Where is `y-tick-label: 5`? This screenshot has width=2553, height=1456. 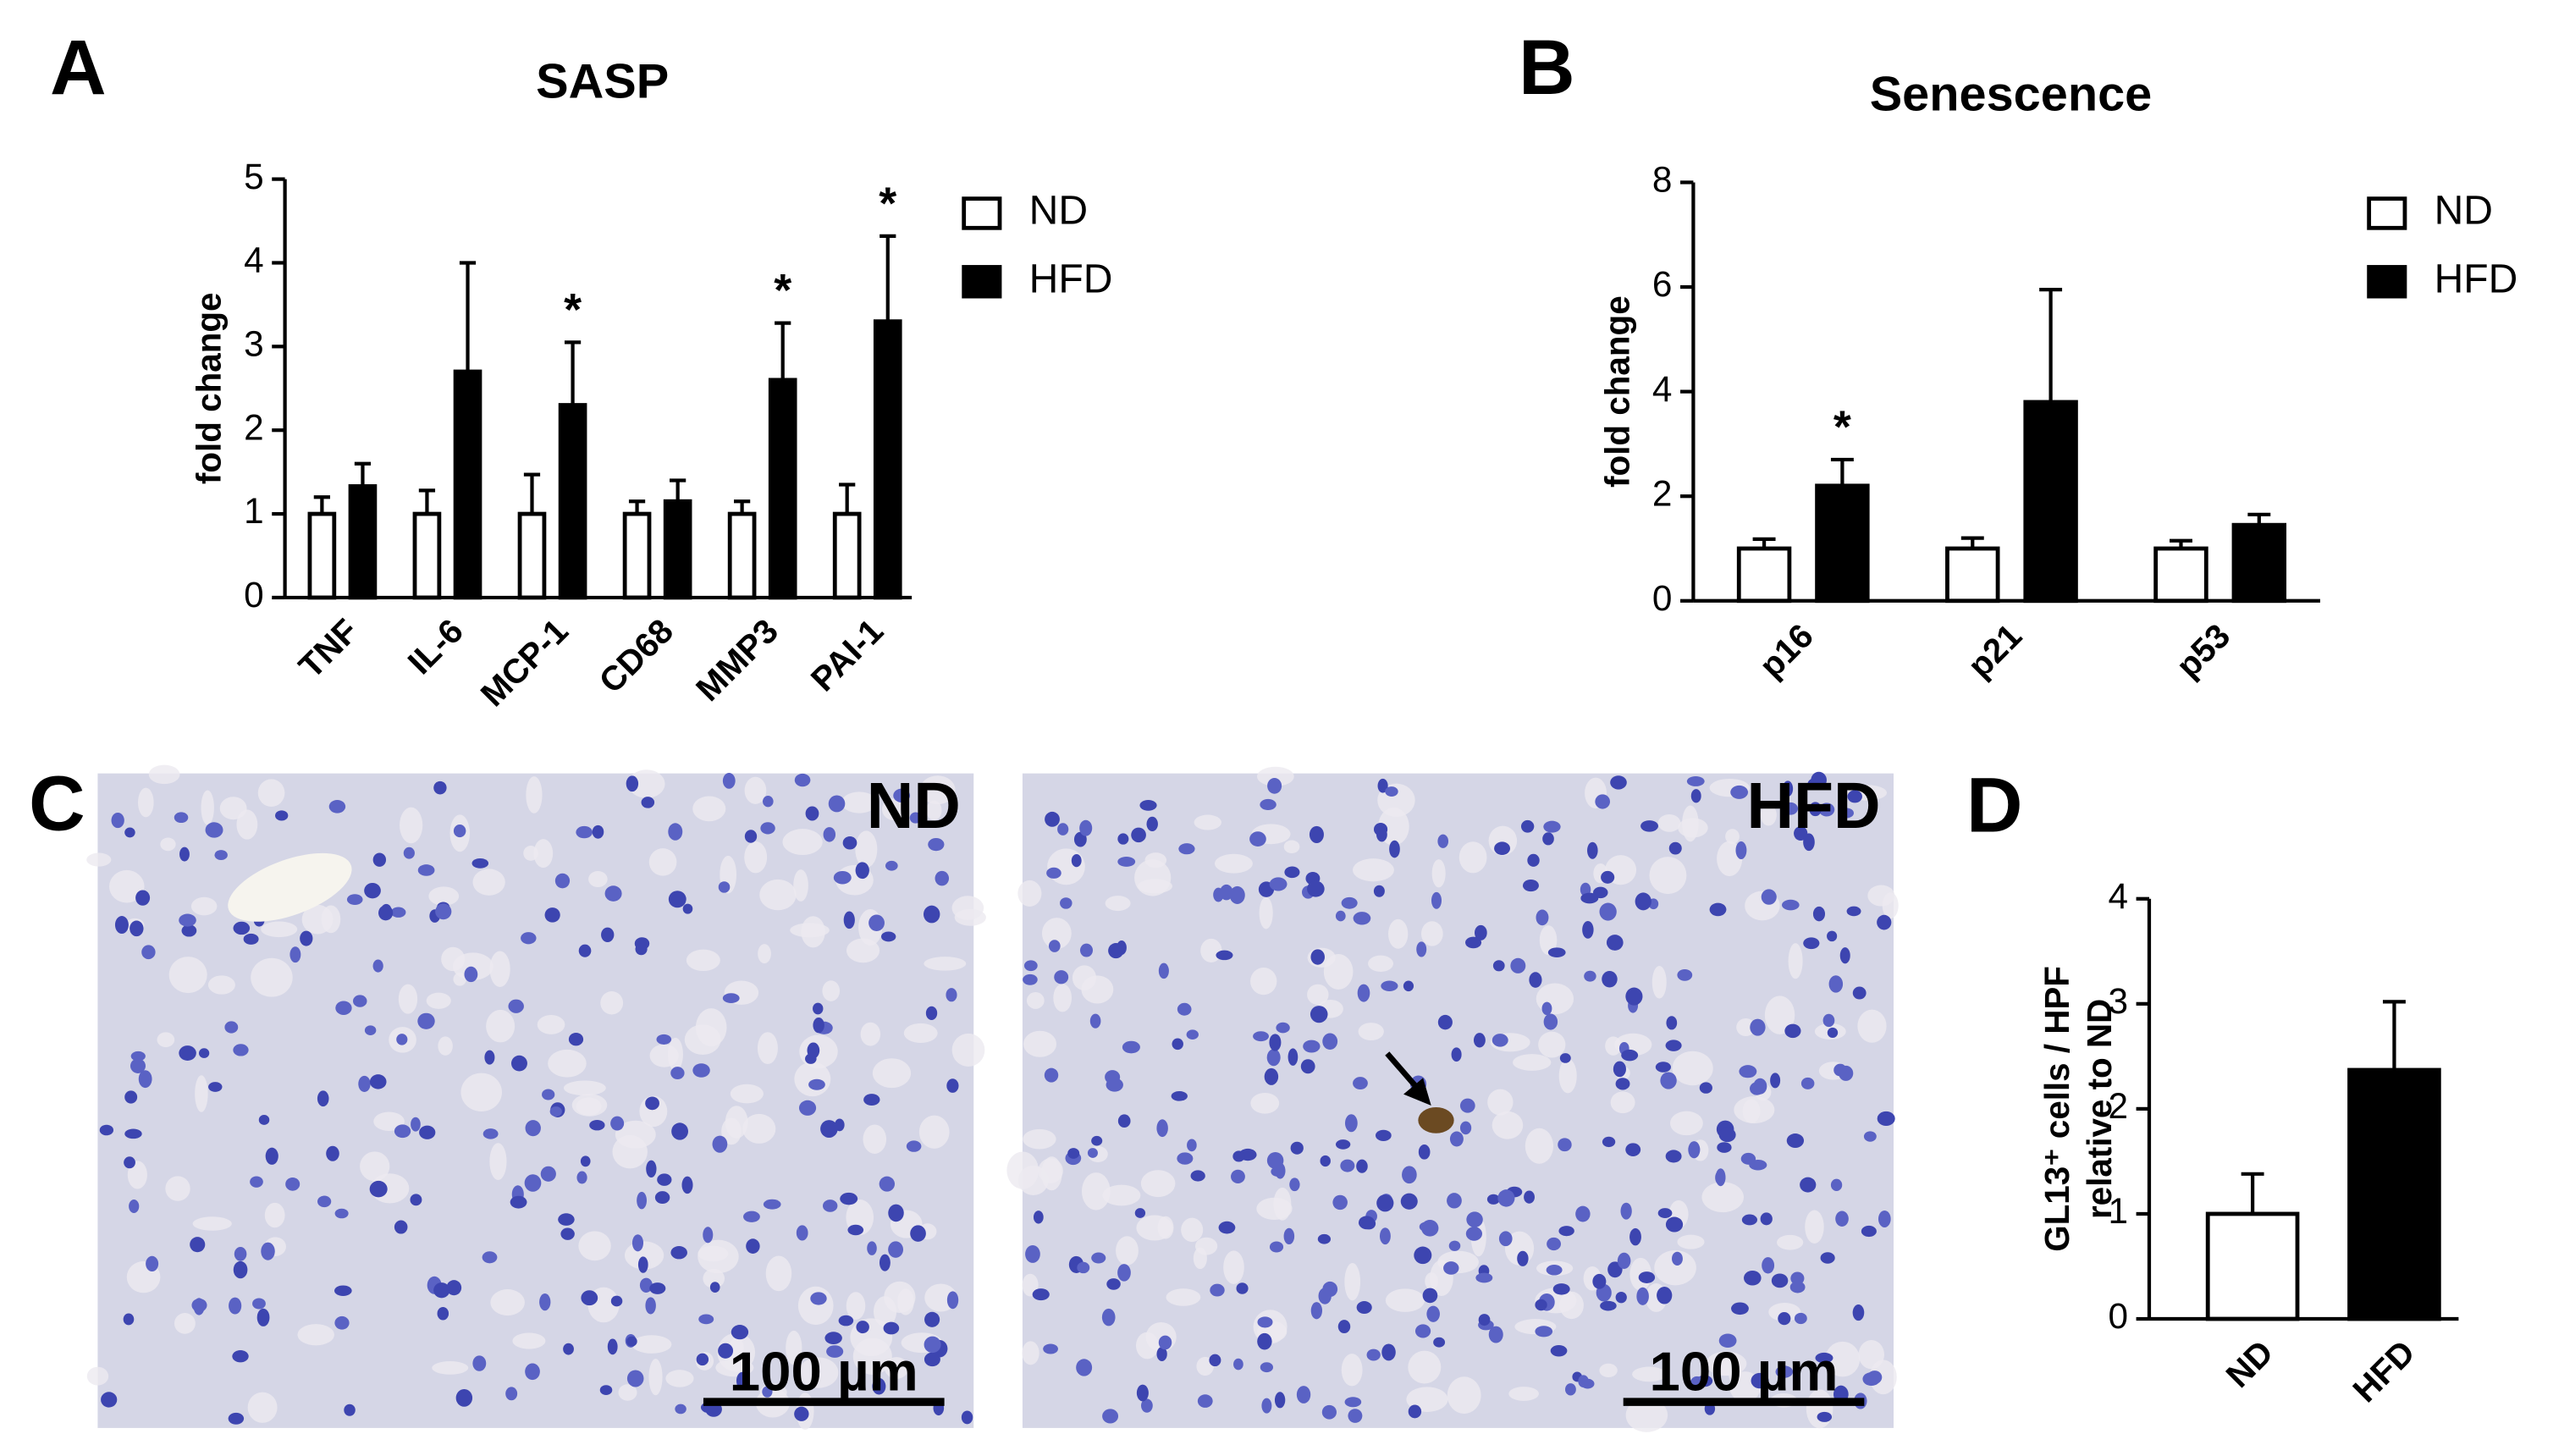
y-tick-label: 5 is located at coordinates (254, 177).